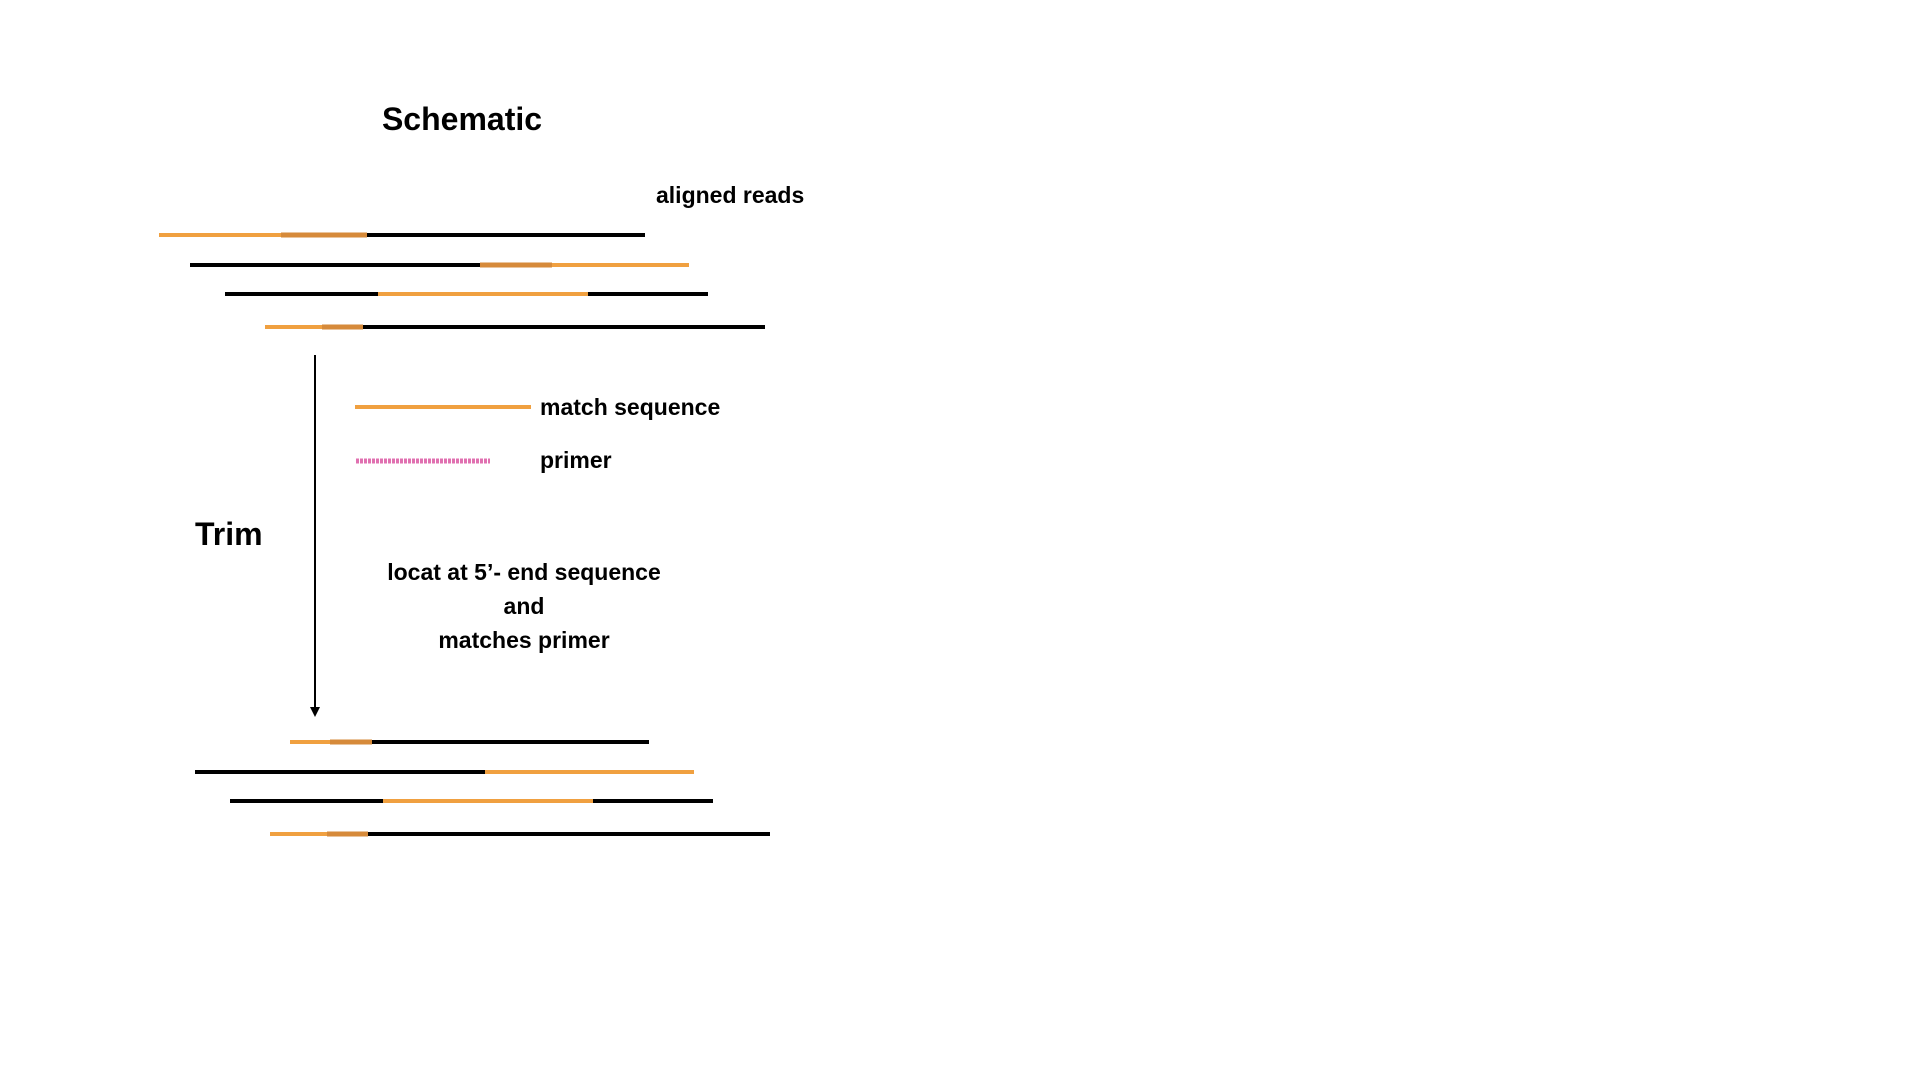 Image resolution: width=1920 pixels, height=1080 pixels. What do you see at coordinates (524, 640) in the screenshot?
I see `note-line-3: matches primer` at bounding box center [524, 640].